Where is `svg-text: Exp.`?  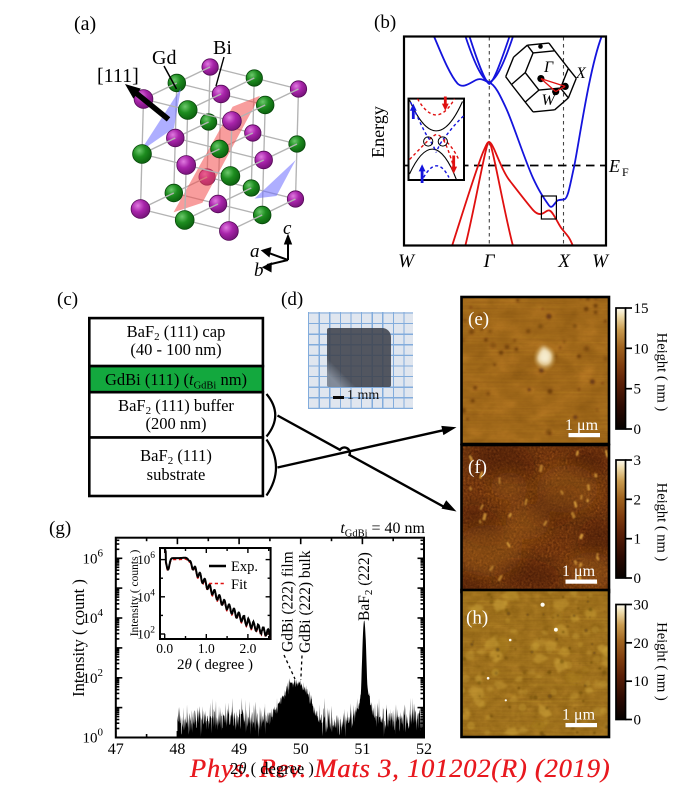
svg-text: Exp. is located at coordinates (244, 567).